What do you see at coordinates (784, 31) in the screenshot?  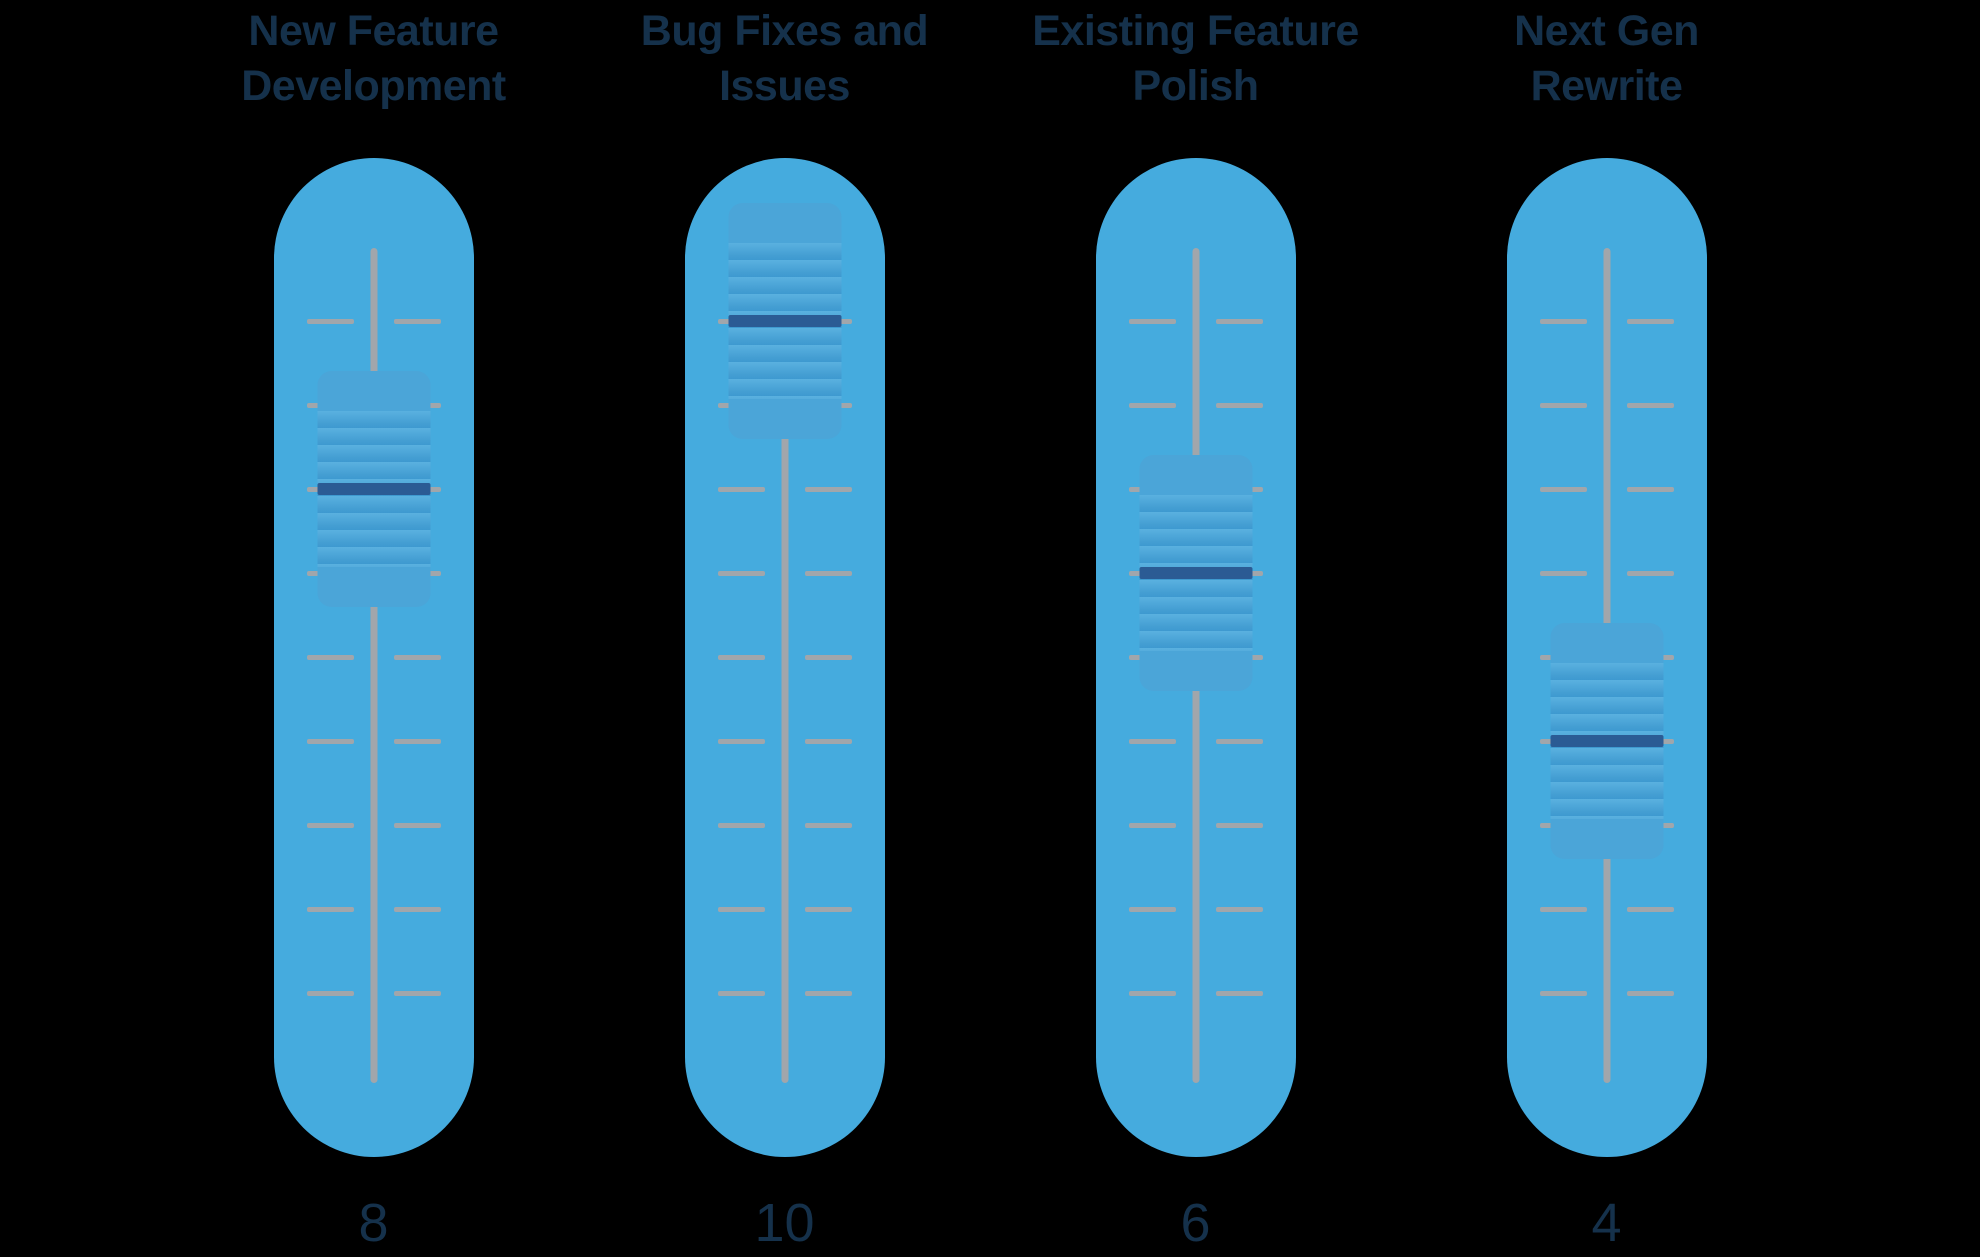 I see `slider-title-line1: Bug Fixes and` at bounding box center [784, 31].